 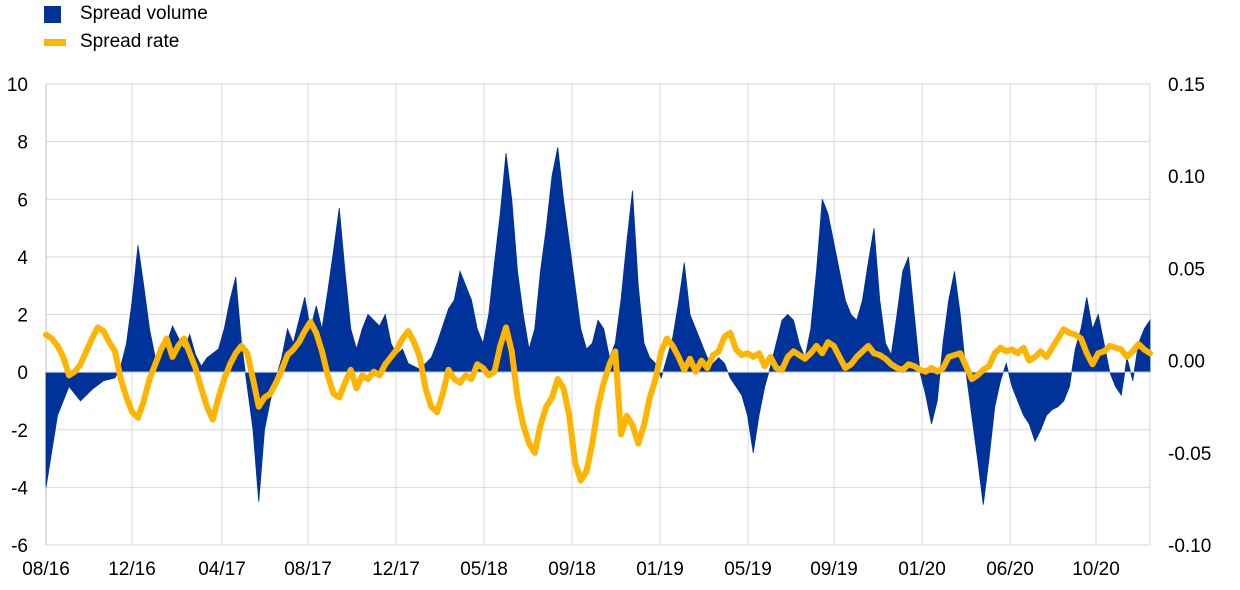 What do you see at coordinates (922, 569) in the screenshot?
I see `x-tick-label: 01/20` at bounding box center [922, 569].